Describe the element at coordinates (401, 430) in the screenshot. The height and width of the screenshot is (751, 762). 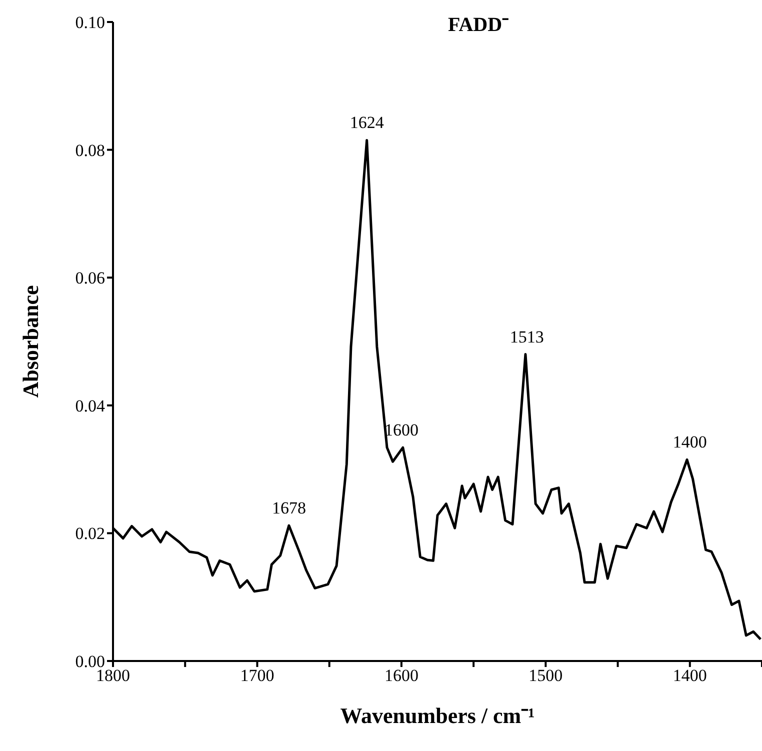
I see `annotation: 1600` at that location.